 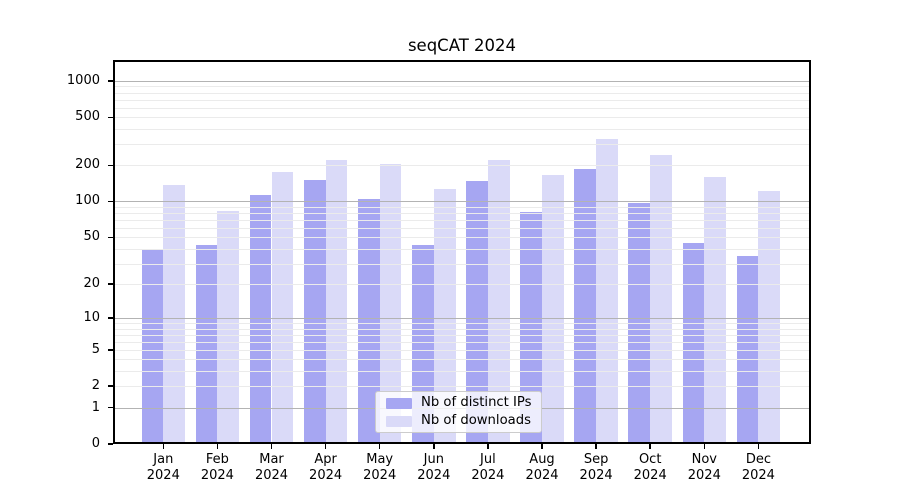 I want to click on legend-swatch-downloads, so click(x=399, y=421).